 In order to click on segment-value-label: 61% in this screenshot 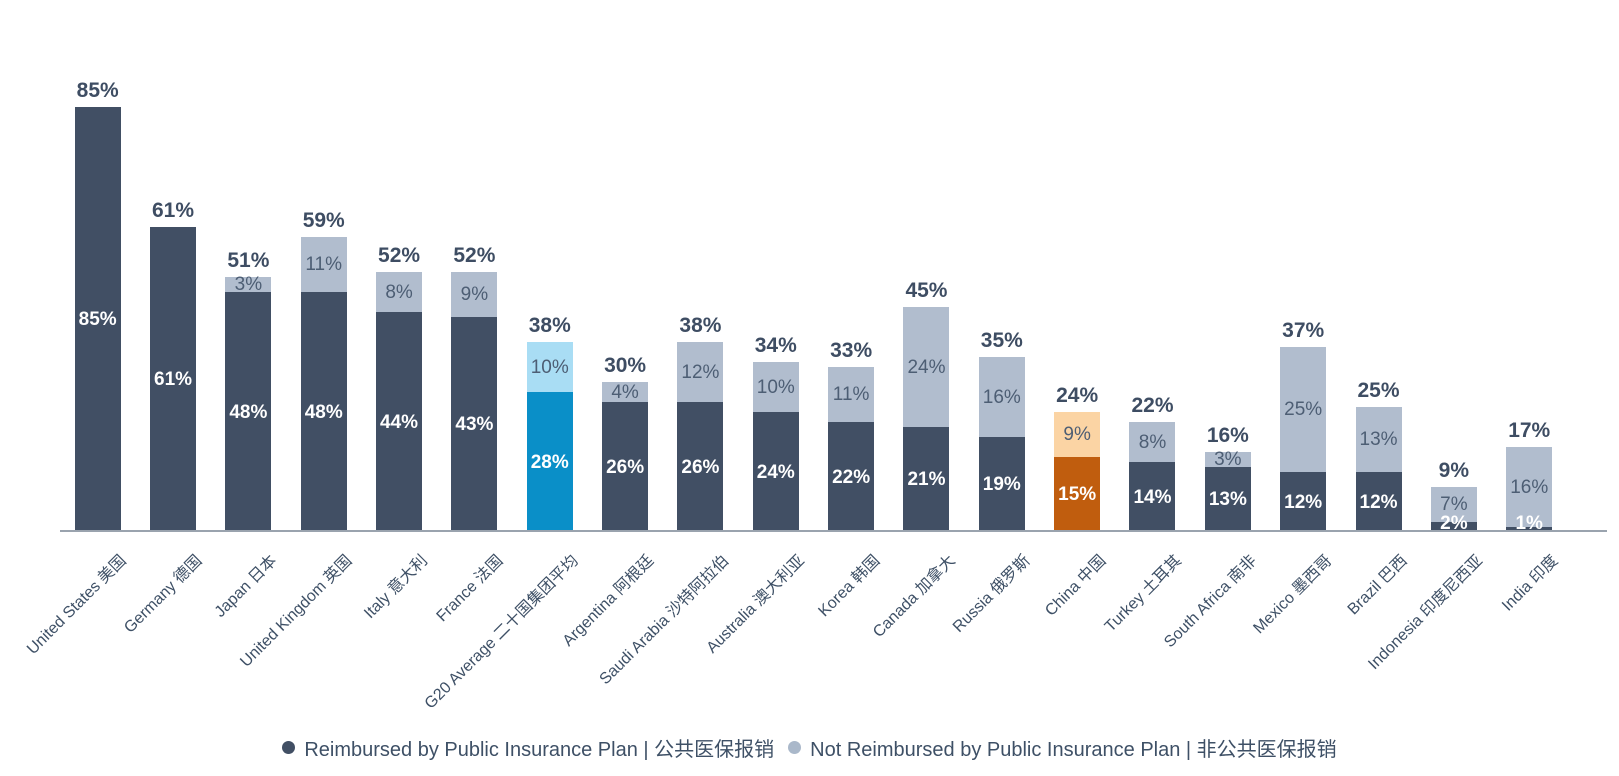, I will do `click(173, 379)`.